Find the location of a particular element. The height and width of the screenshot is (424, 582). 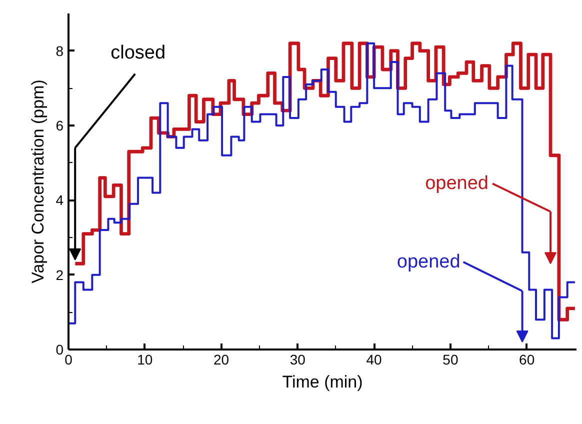

annotation: closed is located at coordinates (138, 53).